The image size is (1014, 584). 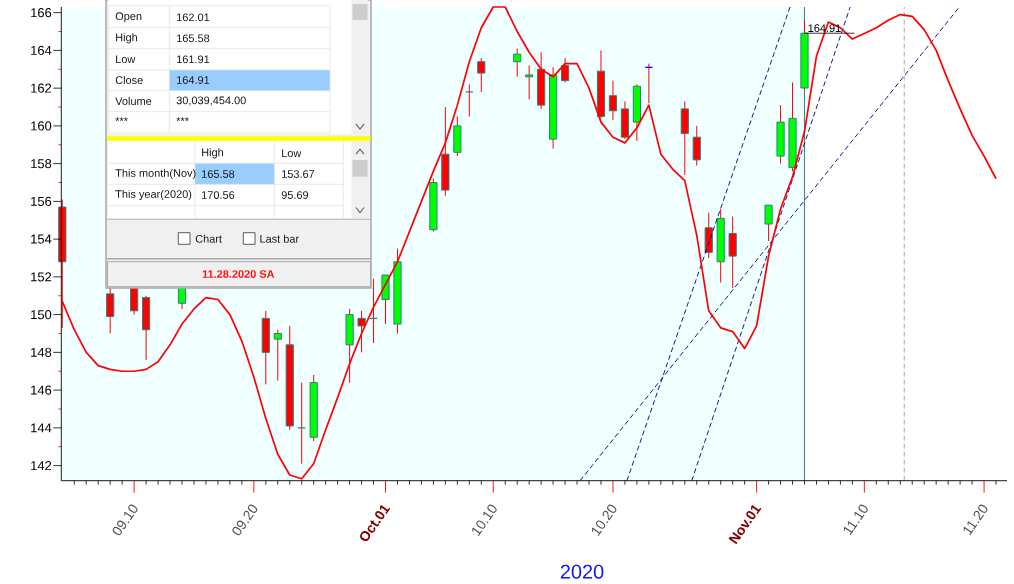 I want to click on y-tick-label: 144, so click(x=41, y=428).